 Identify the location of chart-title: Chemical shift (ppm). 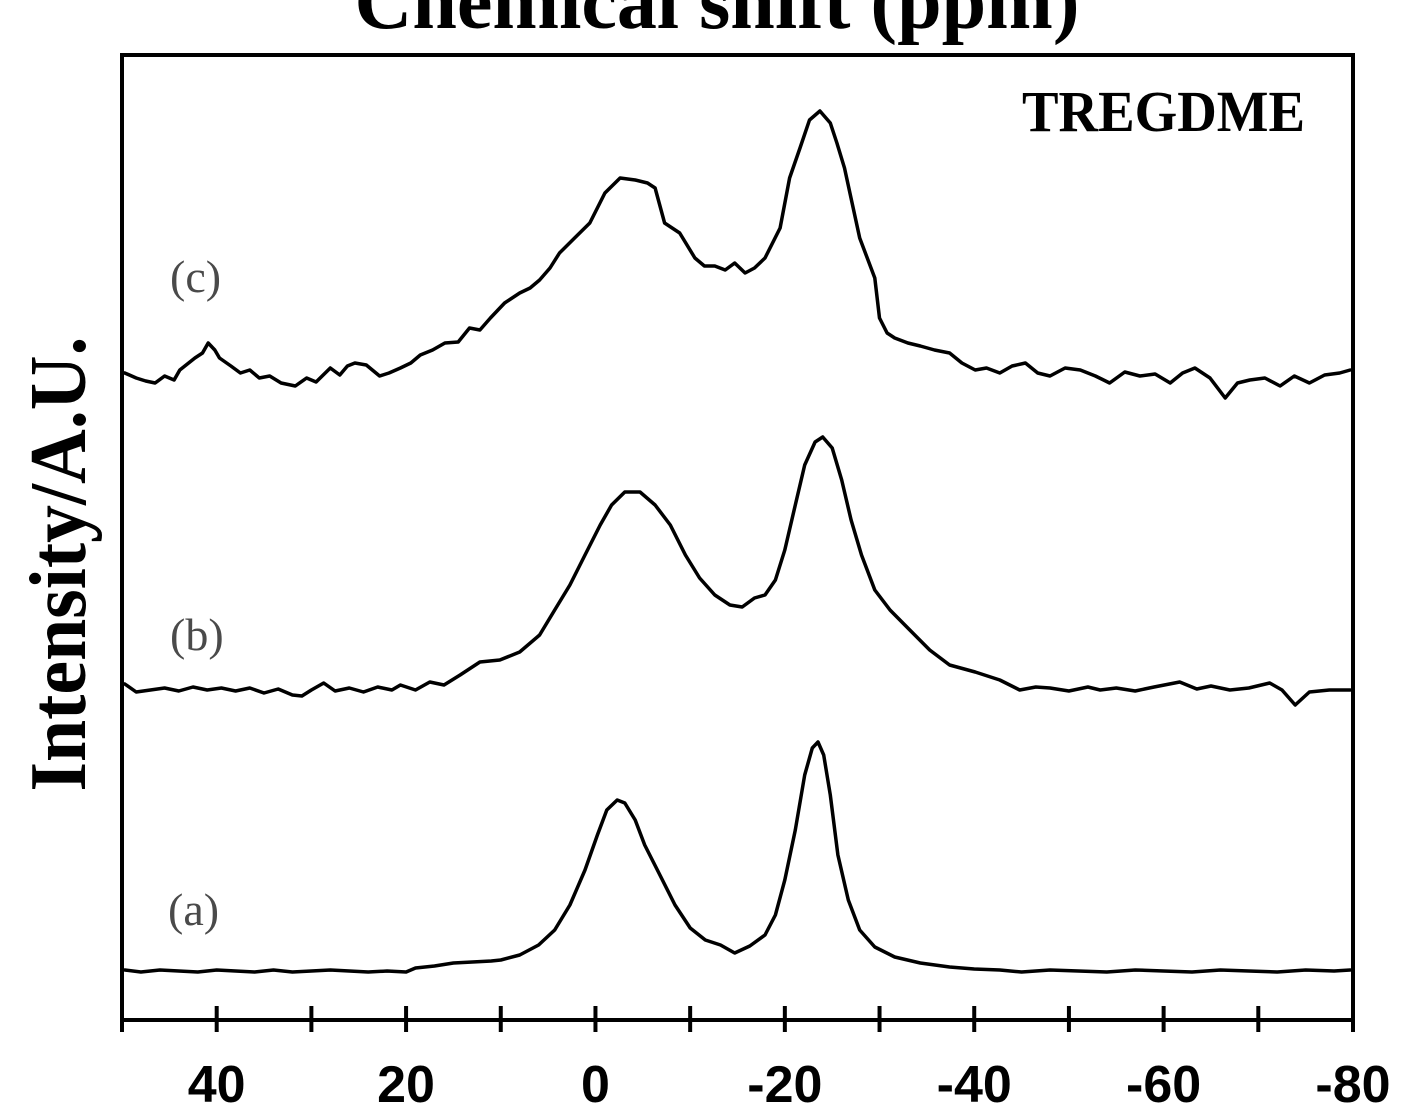
(717, 23).